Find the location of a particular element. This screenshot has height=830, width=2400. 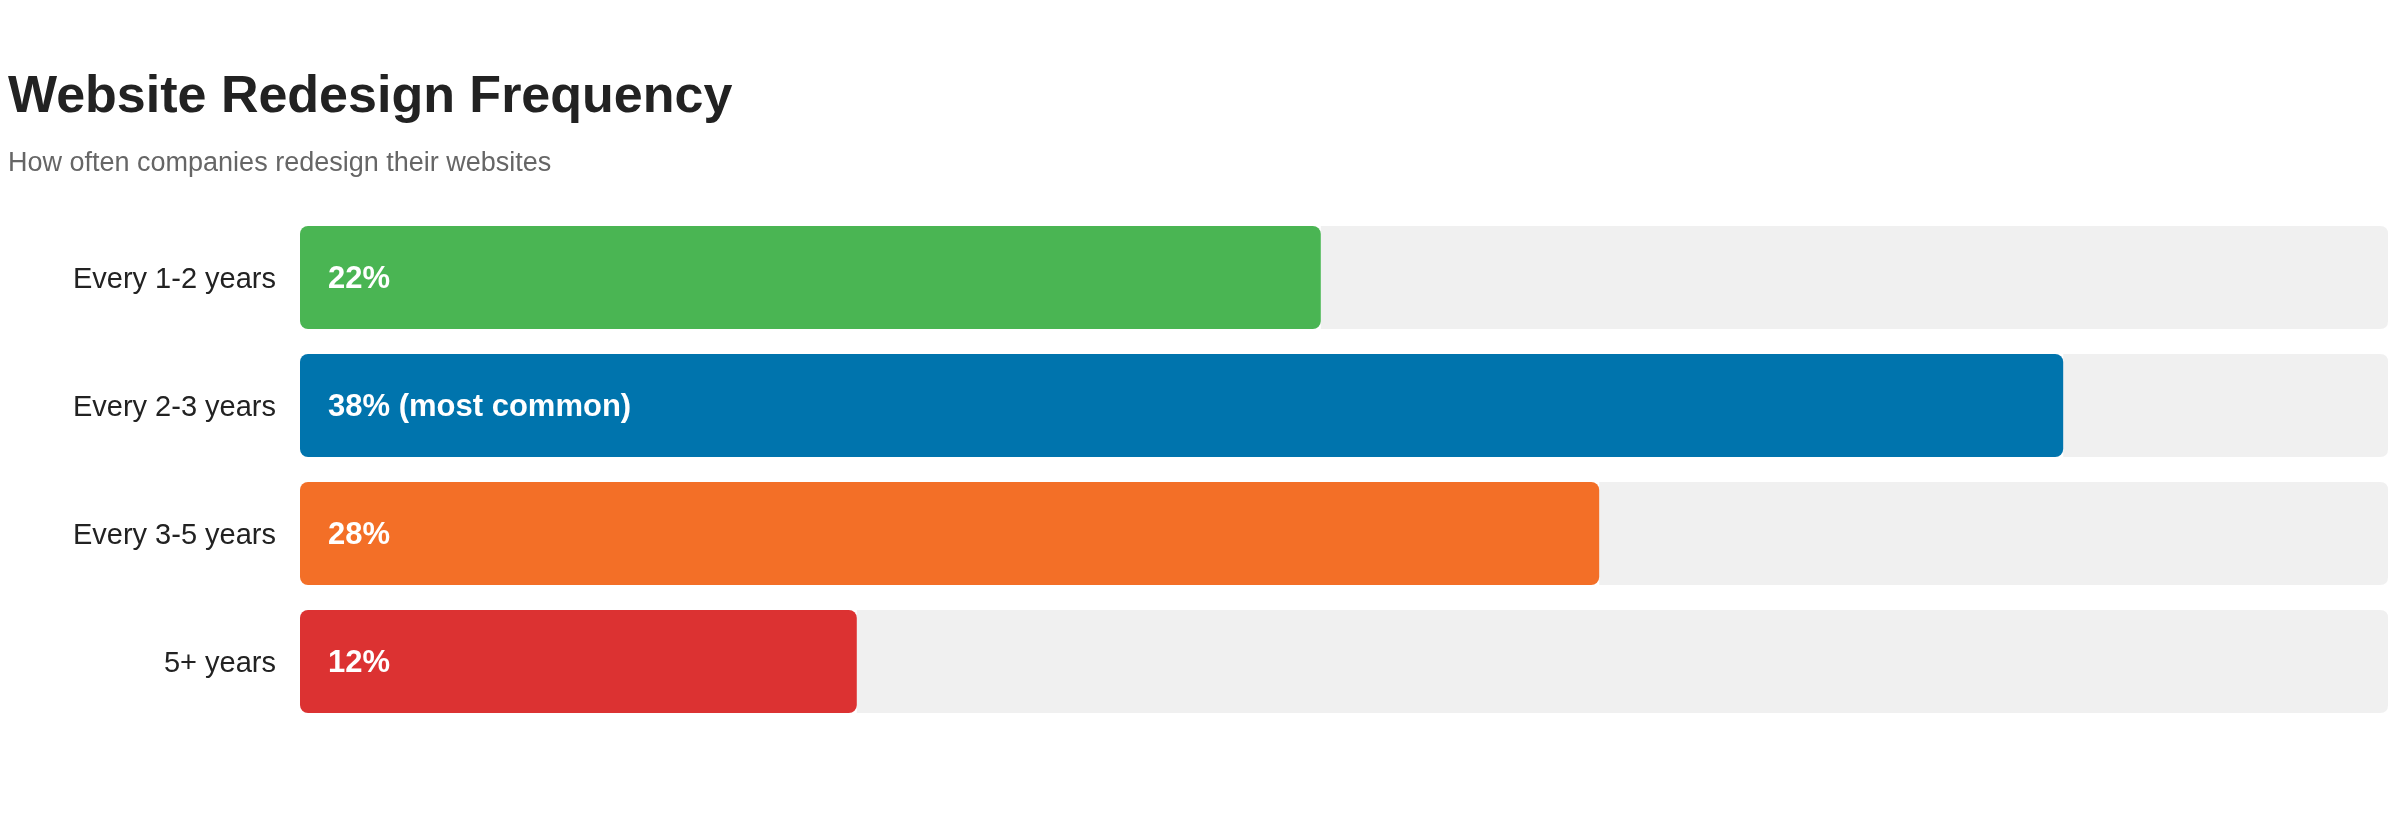

y-tick-label: 5+ years is located at coordinates (219, 661).